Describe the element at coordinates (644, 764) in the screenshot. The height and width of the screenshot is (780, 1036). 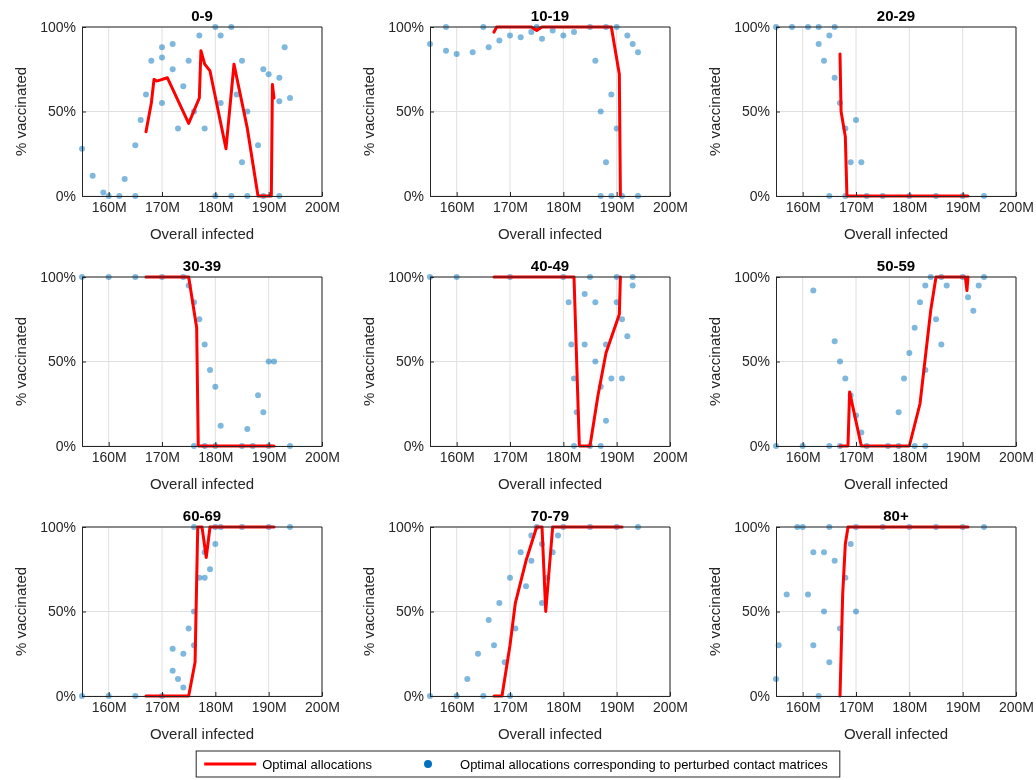
I see `legend-label: Optimal allocations corresponding to perturbed contact matrices` at that location.